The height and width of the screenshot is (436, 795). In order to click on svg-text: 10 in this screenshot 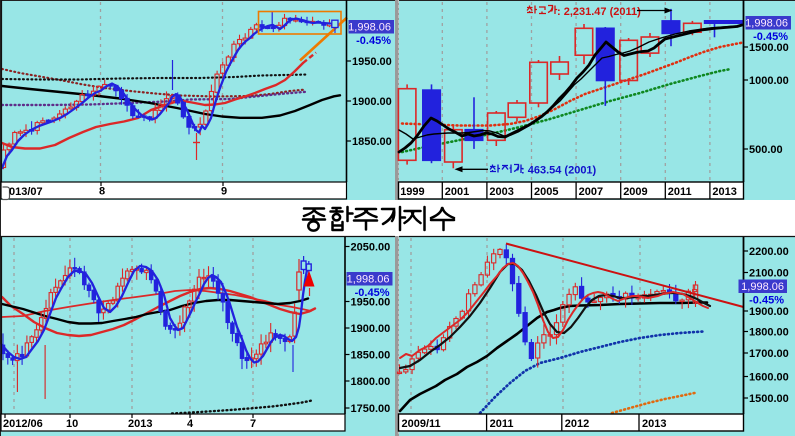, I will do `click(72, 424)`.